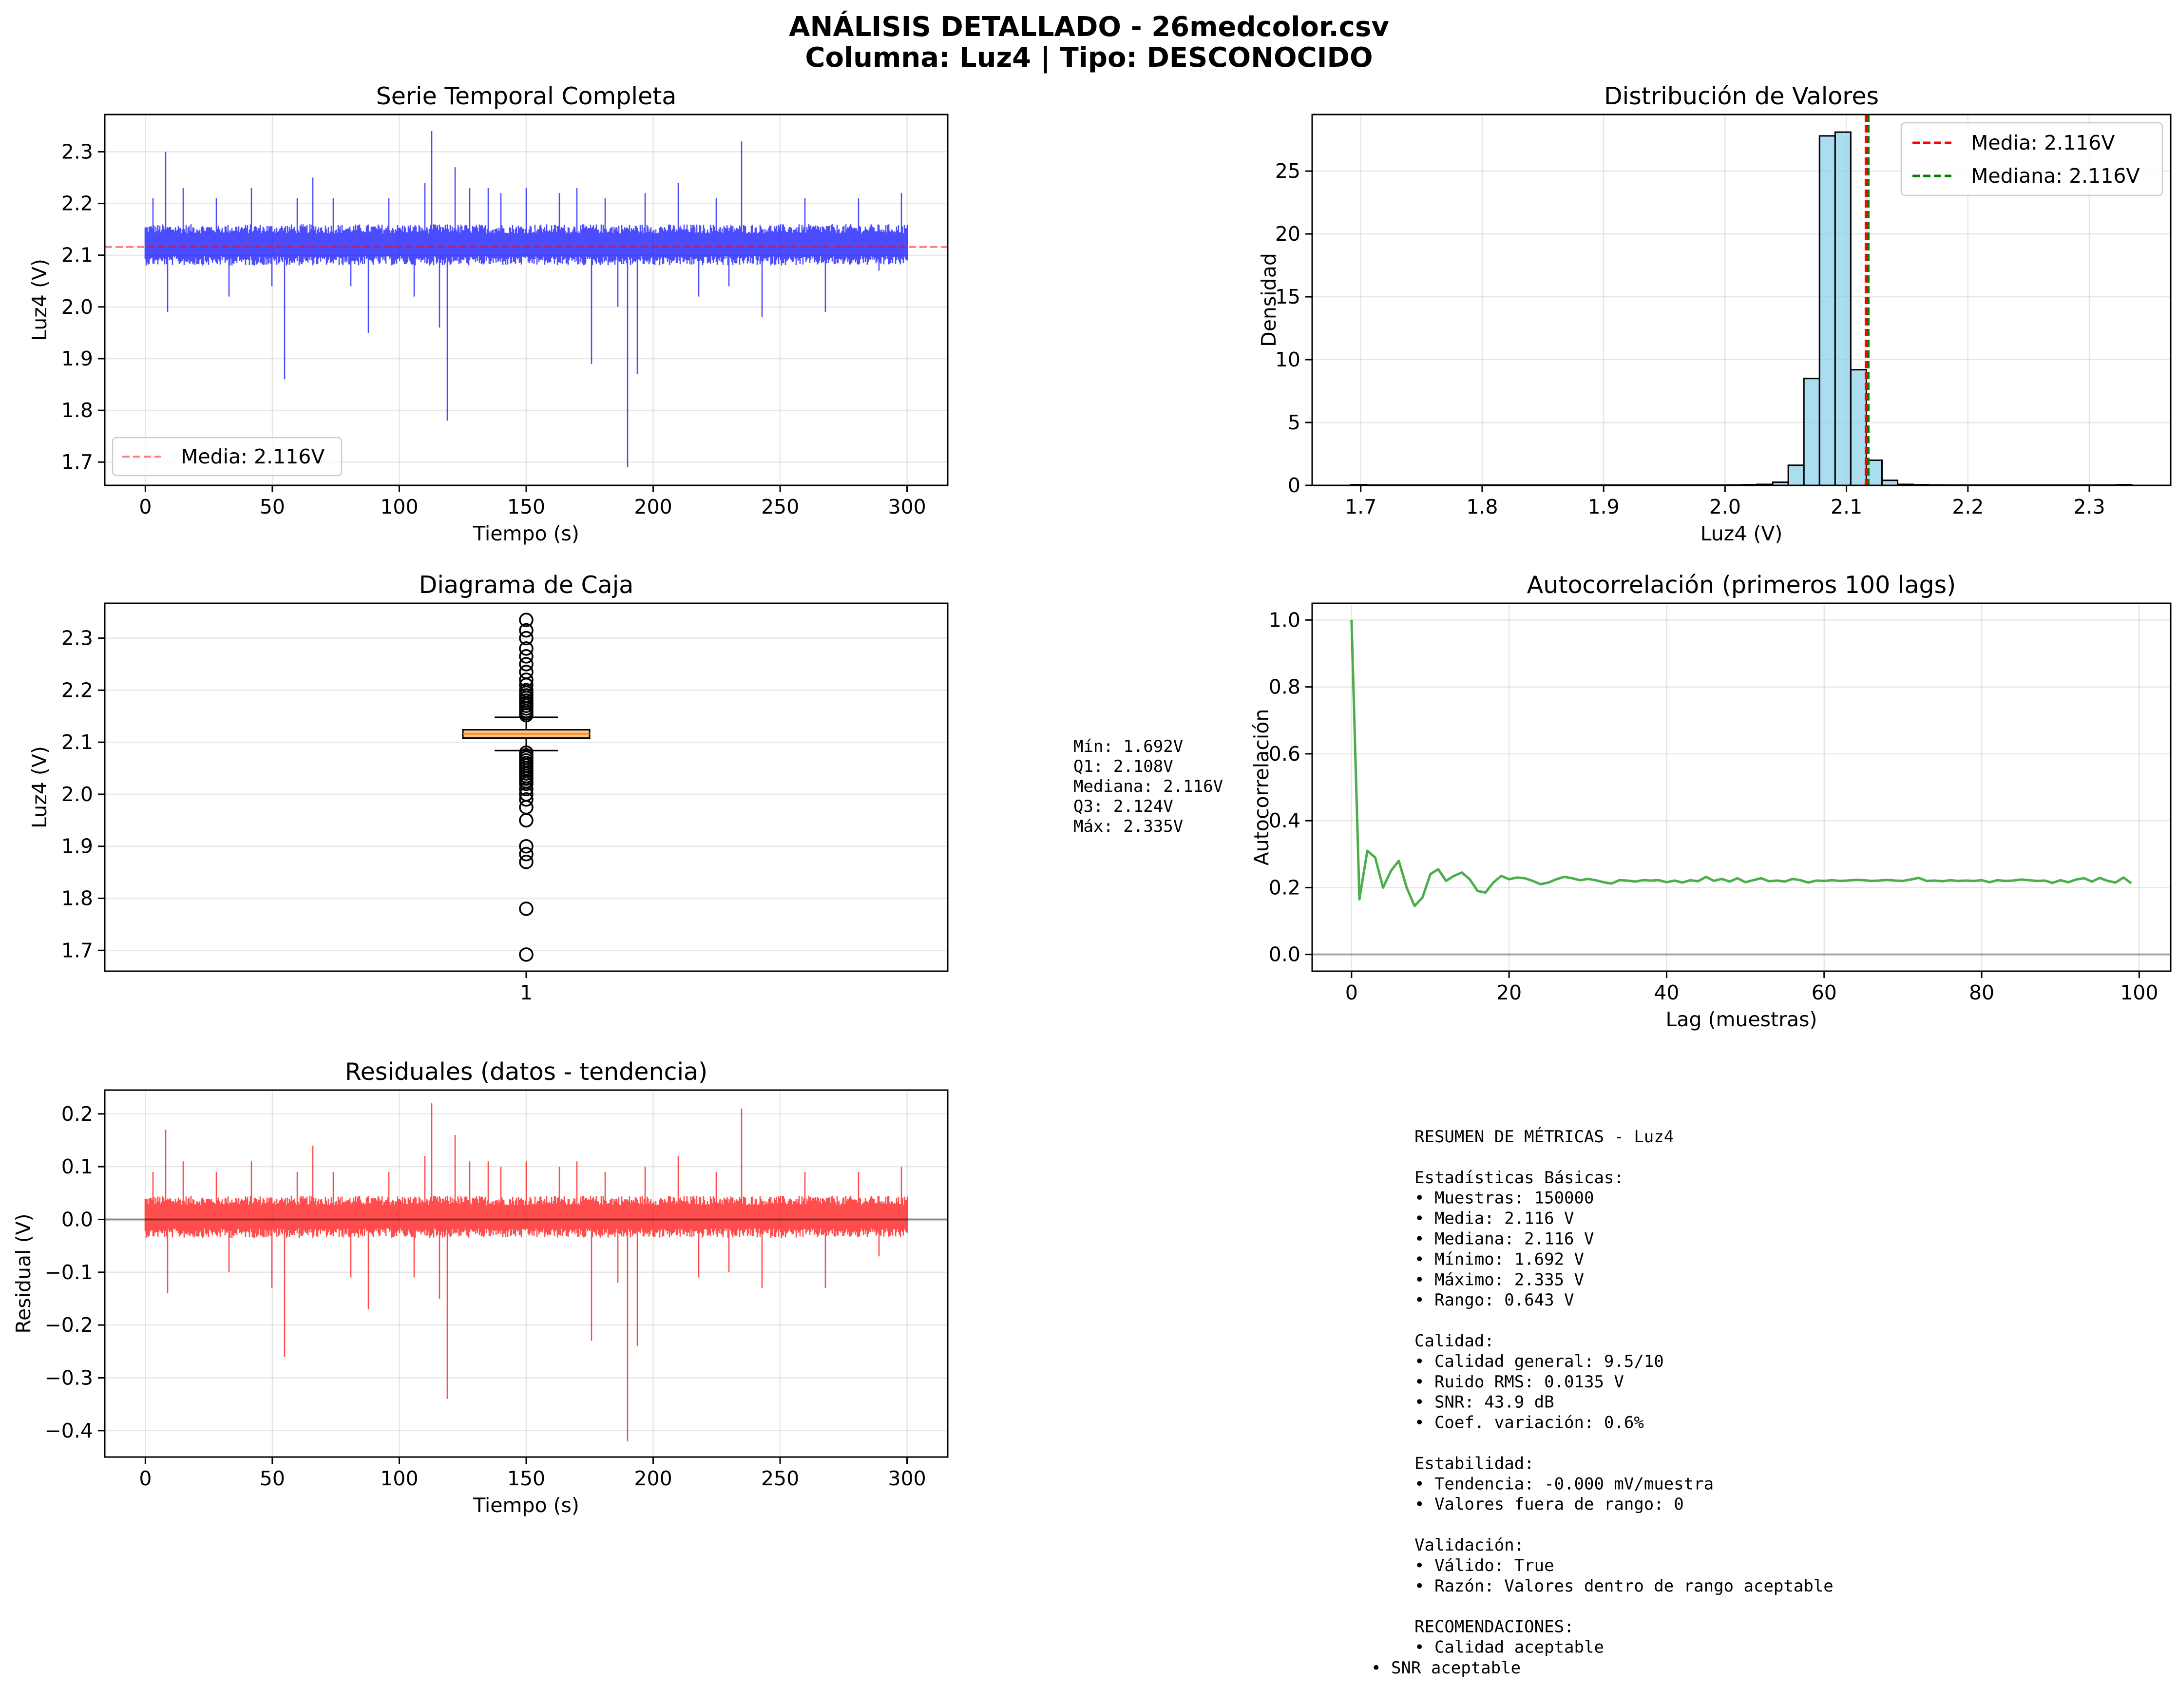 The image size is (2178, 1708). What do you see at coordinates (1446, 1668) in the screenshot?
I see `summary-line-last: • SNR aceptable` at bounding box center [1446, 1668].